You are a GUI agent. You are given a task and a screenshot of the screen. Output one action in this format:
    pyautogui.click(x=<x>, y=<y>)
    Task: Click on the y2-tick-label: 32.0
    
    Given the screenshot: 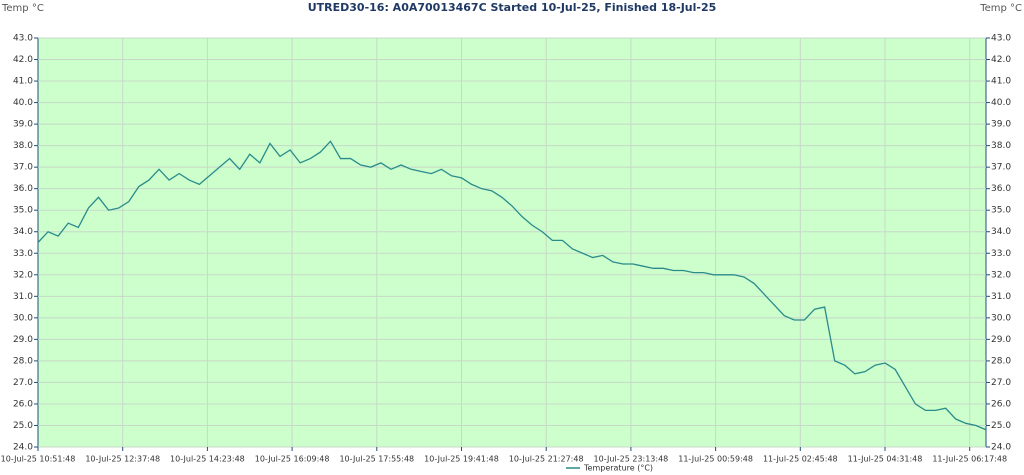 What is the action you would take?
    pyautogui.click(x=1001, y=275)
    